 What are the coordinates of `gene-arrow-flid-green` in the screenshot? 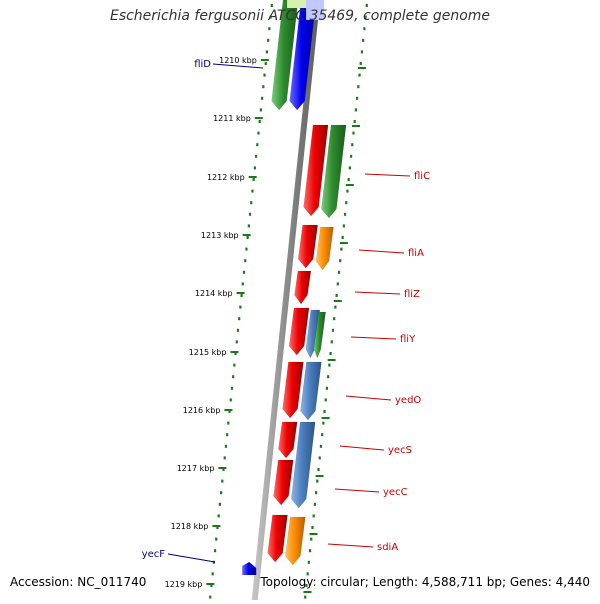 It's located at (285, 55).